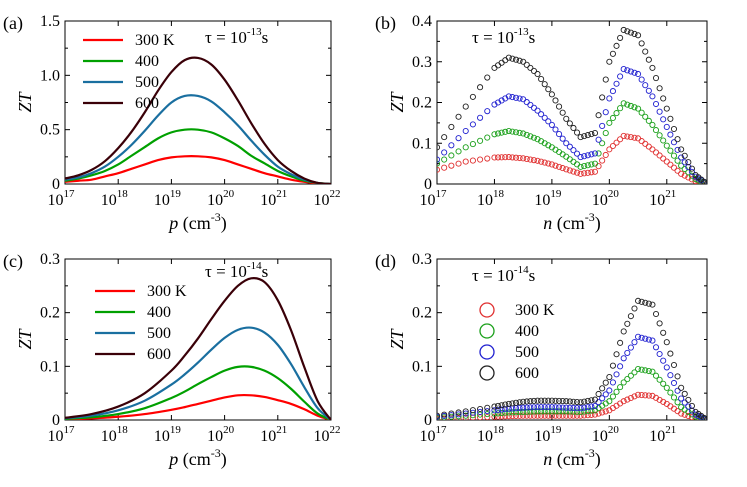 The width and height of the screenshot is (747, 487). I want to click on y-tick-label: 1.5, so click(50, 21).